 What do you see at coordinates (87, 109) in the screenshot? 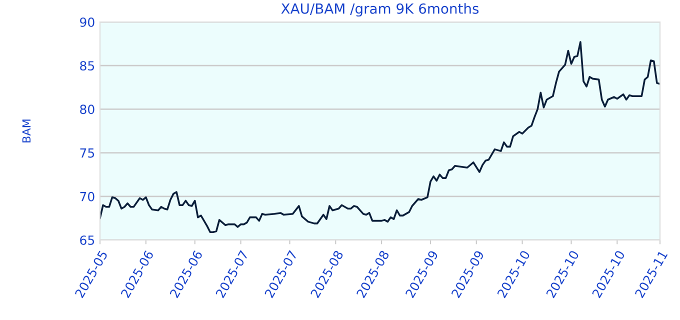
I see `y-tick-label: 80` at bounding box center [87, 109].